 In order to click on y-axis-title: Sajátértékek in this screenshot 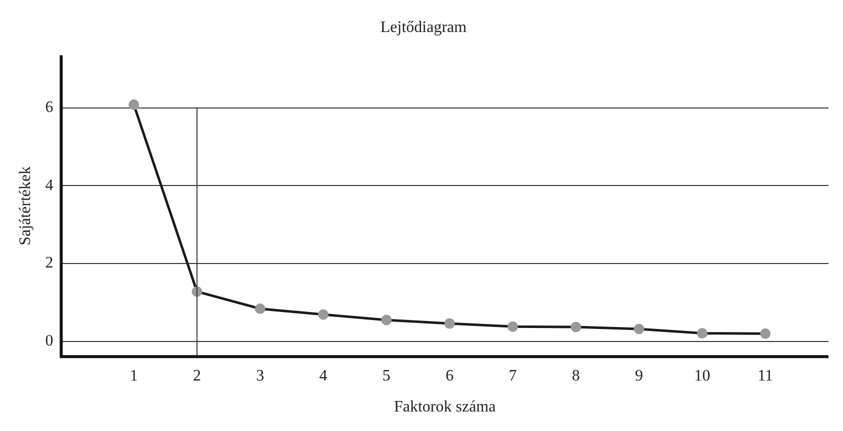, I will do `click(25, 206)`.